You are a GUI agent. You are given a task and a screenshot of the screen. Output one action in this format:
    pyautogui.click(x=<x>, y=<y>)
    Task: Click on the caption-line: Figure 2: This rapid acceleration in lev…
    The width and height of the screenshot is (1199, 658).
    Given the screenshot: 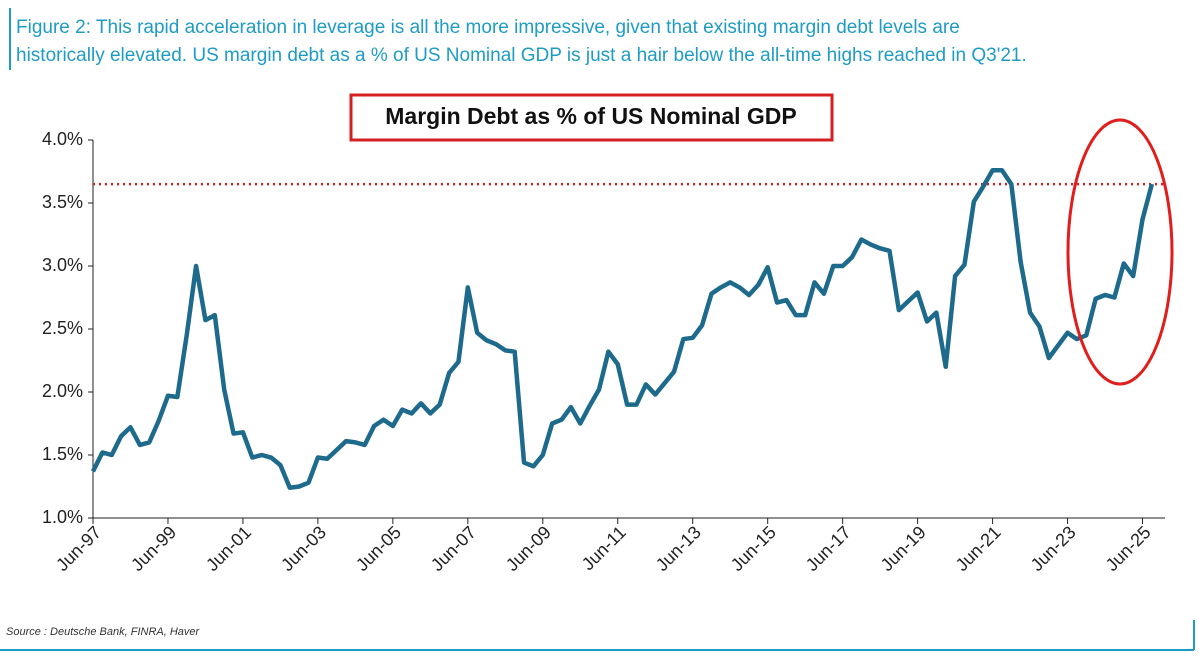 What is the action you would take?
    pyautogui.click(x=488, y=27)
    